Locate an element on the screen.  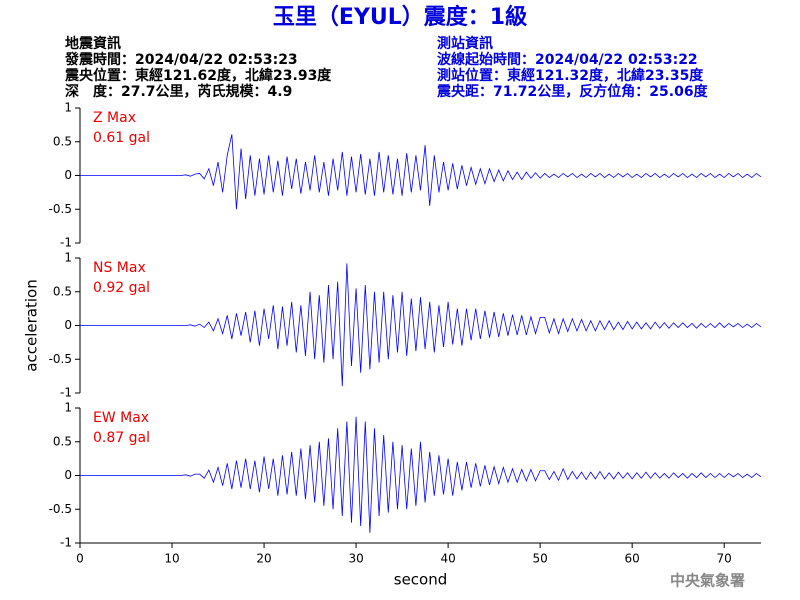
footer: 中央氣象署 is located at coordinates (707, 581).